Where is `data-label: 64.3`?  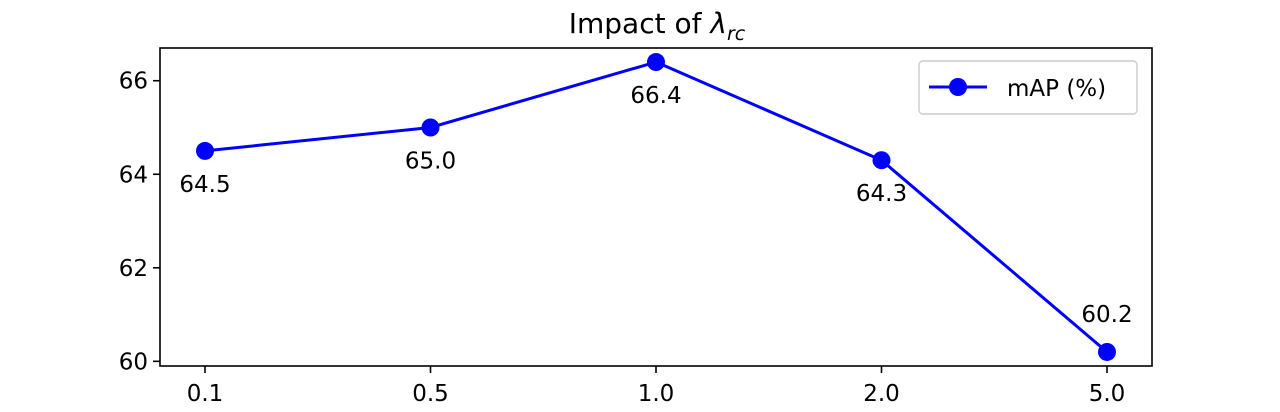 data-label: 64.3 is located at coordinates (881, 194).